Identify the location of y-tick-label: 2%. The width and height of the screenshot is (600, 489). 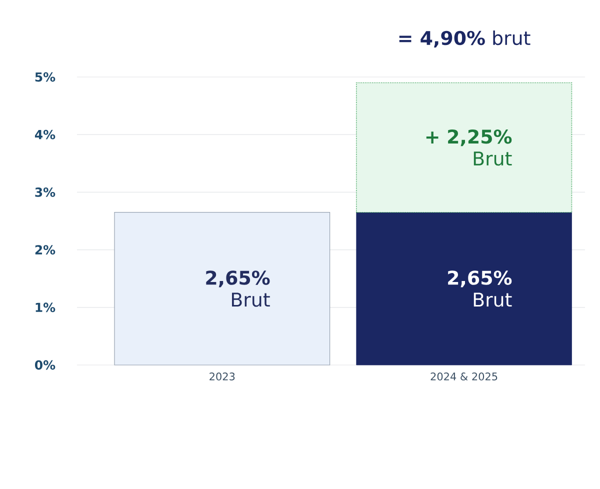
(45, 250).